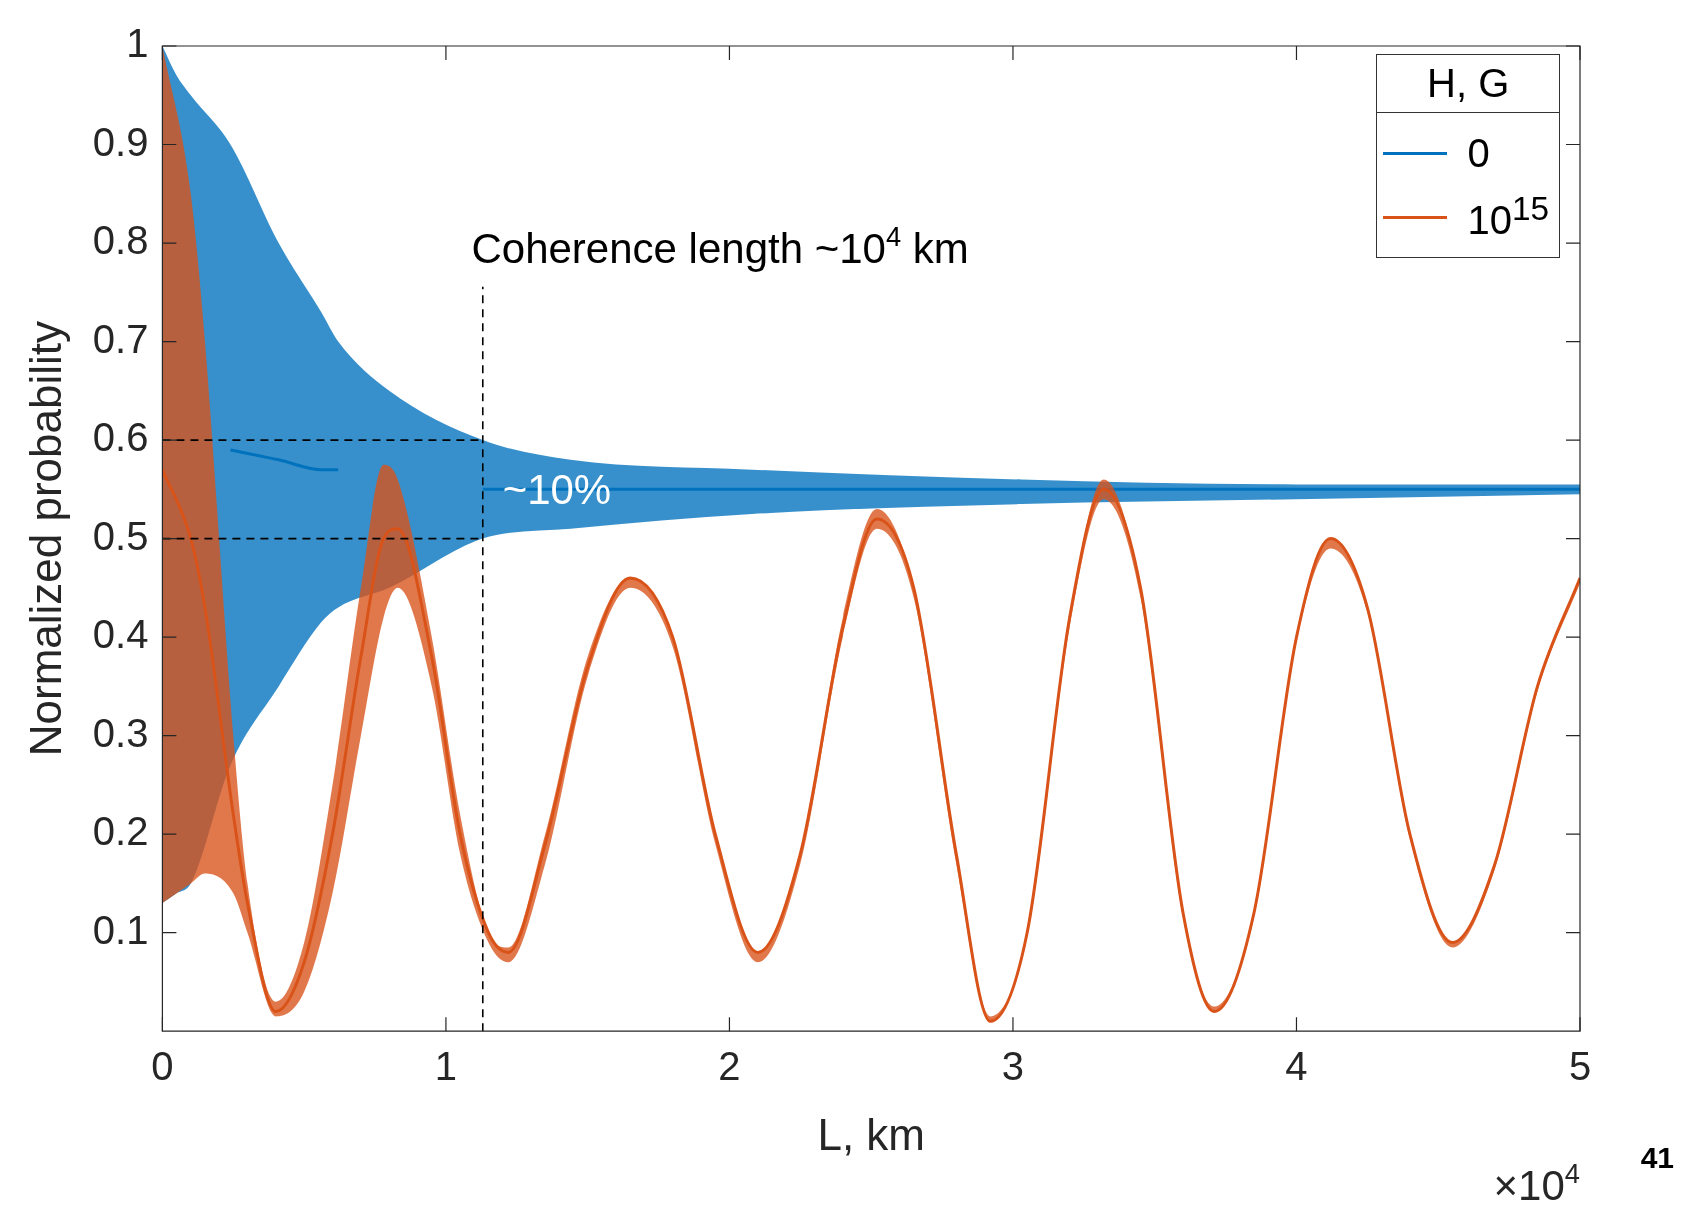 The width and height of the screenshot is (1688, 1218). What do you see at coordinates (446, 1066) in the screenshot?
I see `x-tick-label: 1` at bounding box center [446, 1066].